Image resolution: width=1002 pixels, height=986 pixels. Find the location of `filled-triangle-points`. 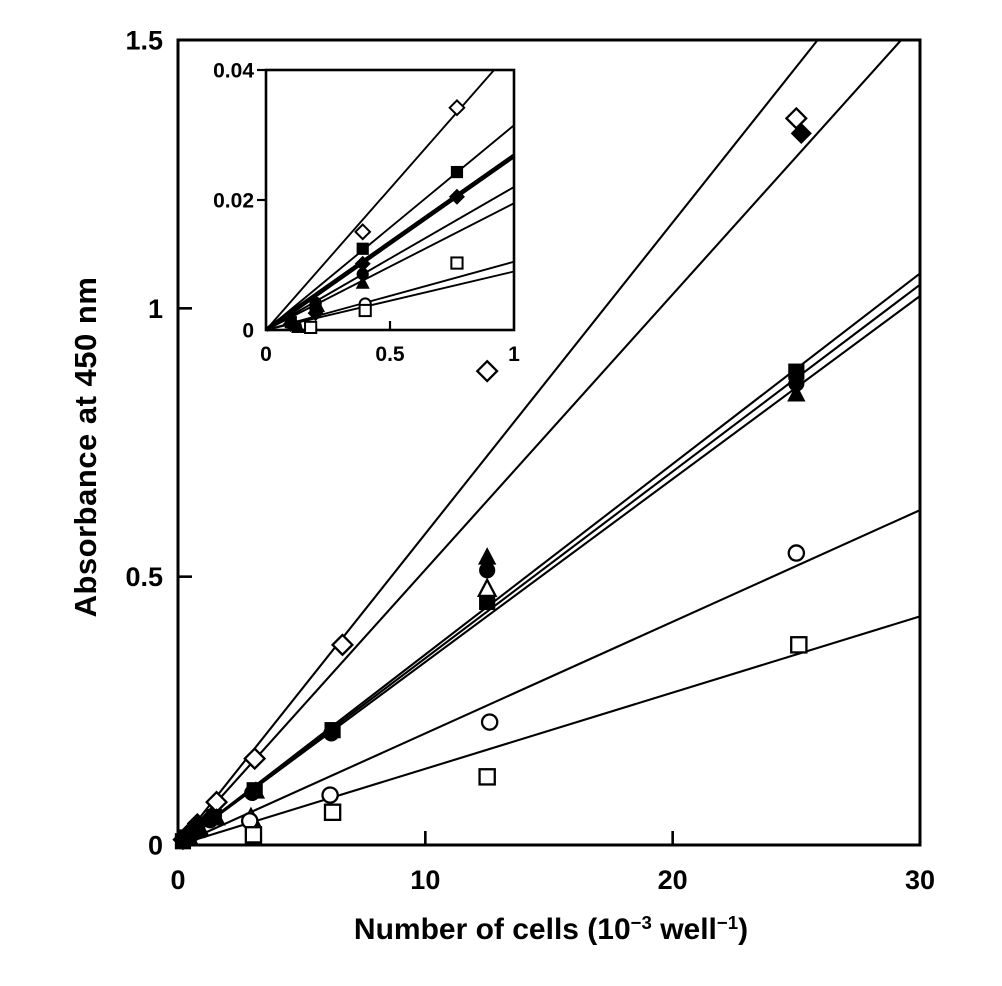

filled-triangle-points is located at coordinates (330, 304).